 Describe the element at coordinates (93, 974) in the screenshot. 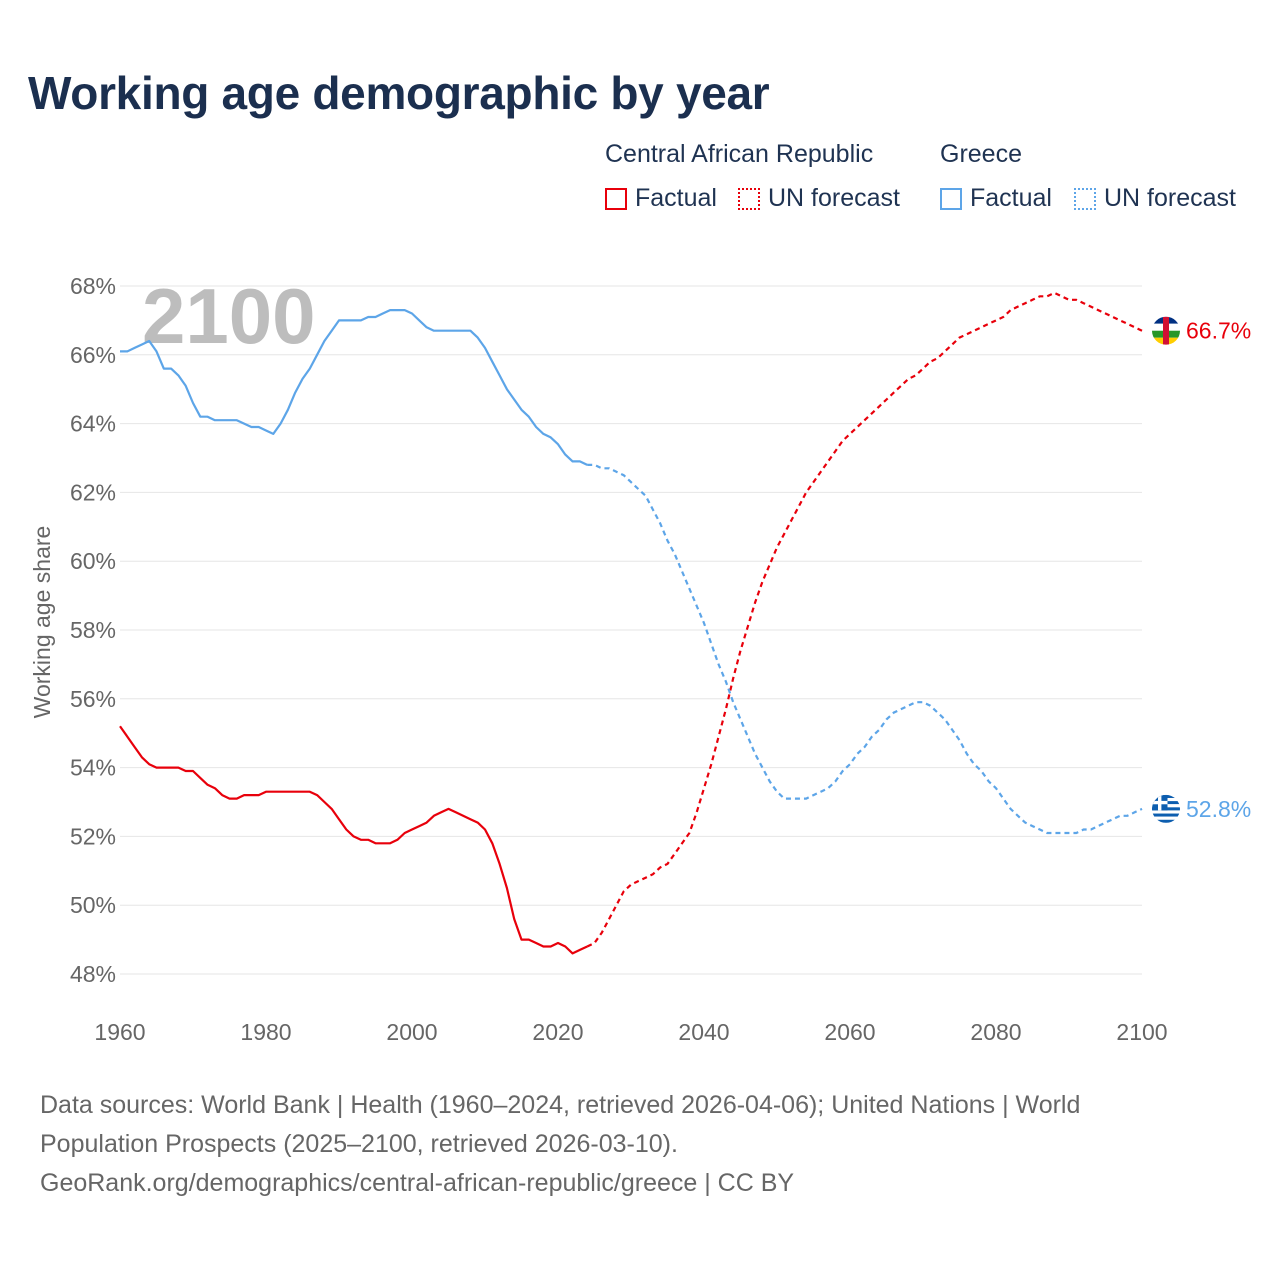

I see `y-tick-label: 48%` at that location.